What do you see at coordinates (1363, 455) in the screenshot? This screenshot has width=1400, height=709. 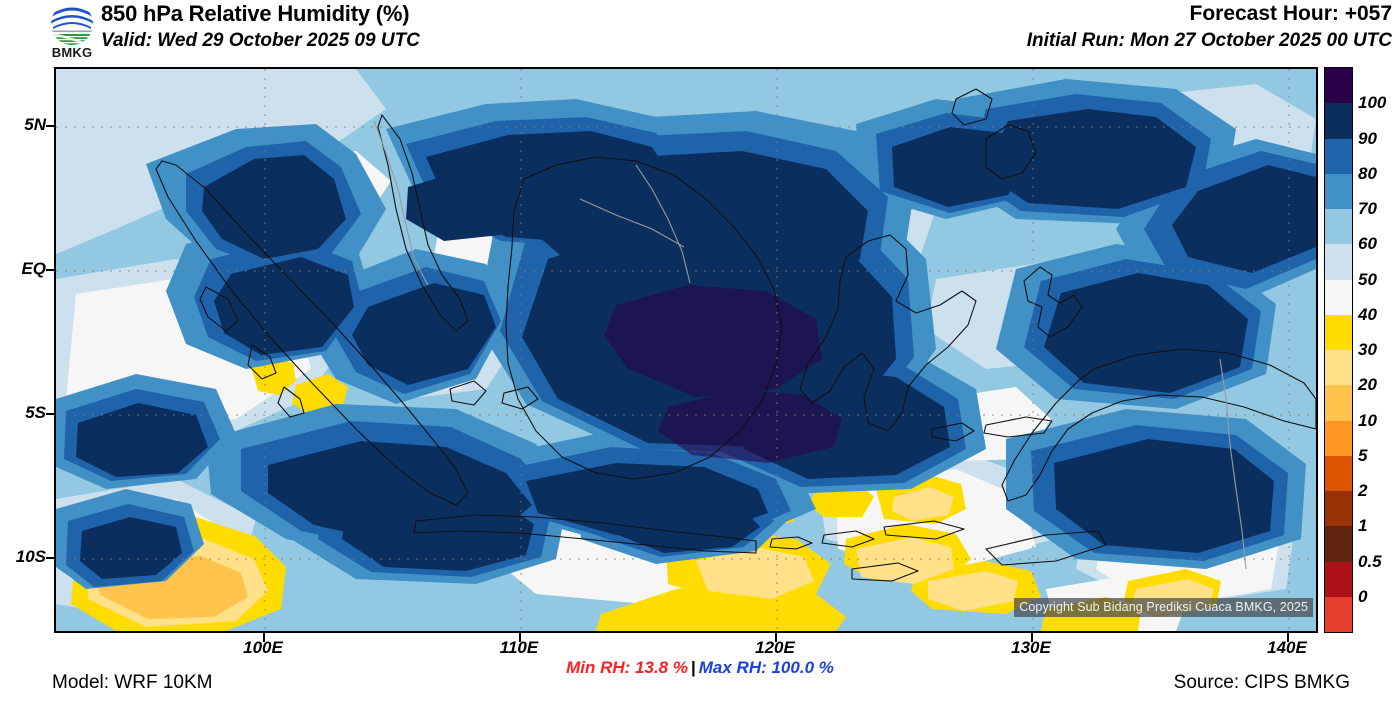 I see `colorbar-tick-5: 5` at bounding box center [1363, 455].